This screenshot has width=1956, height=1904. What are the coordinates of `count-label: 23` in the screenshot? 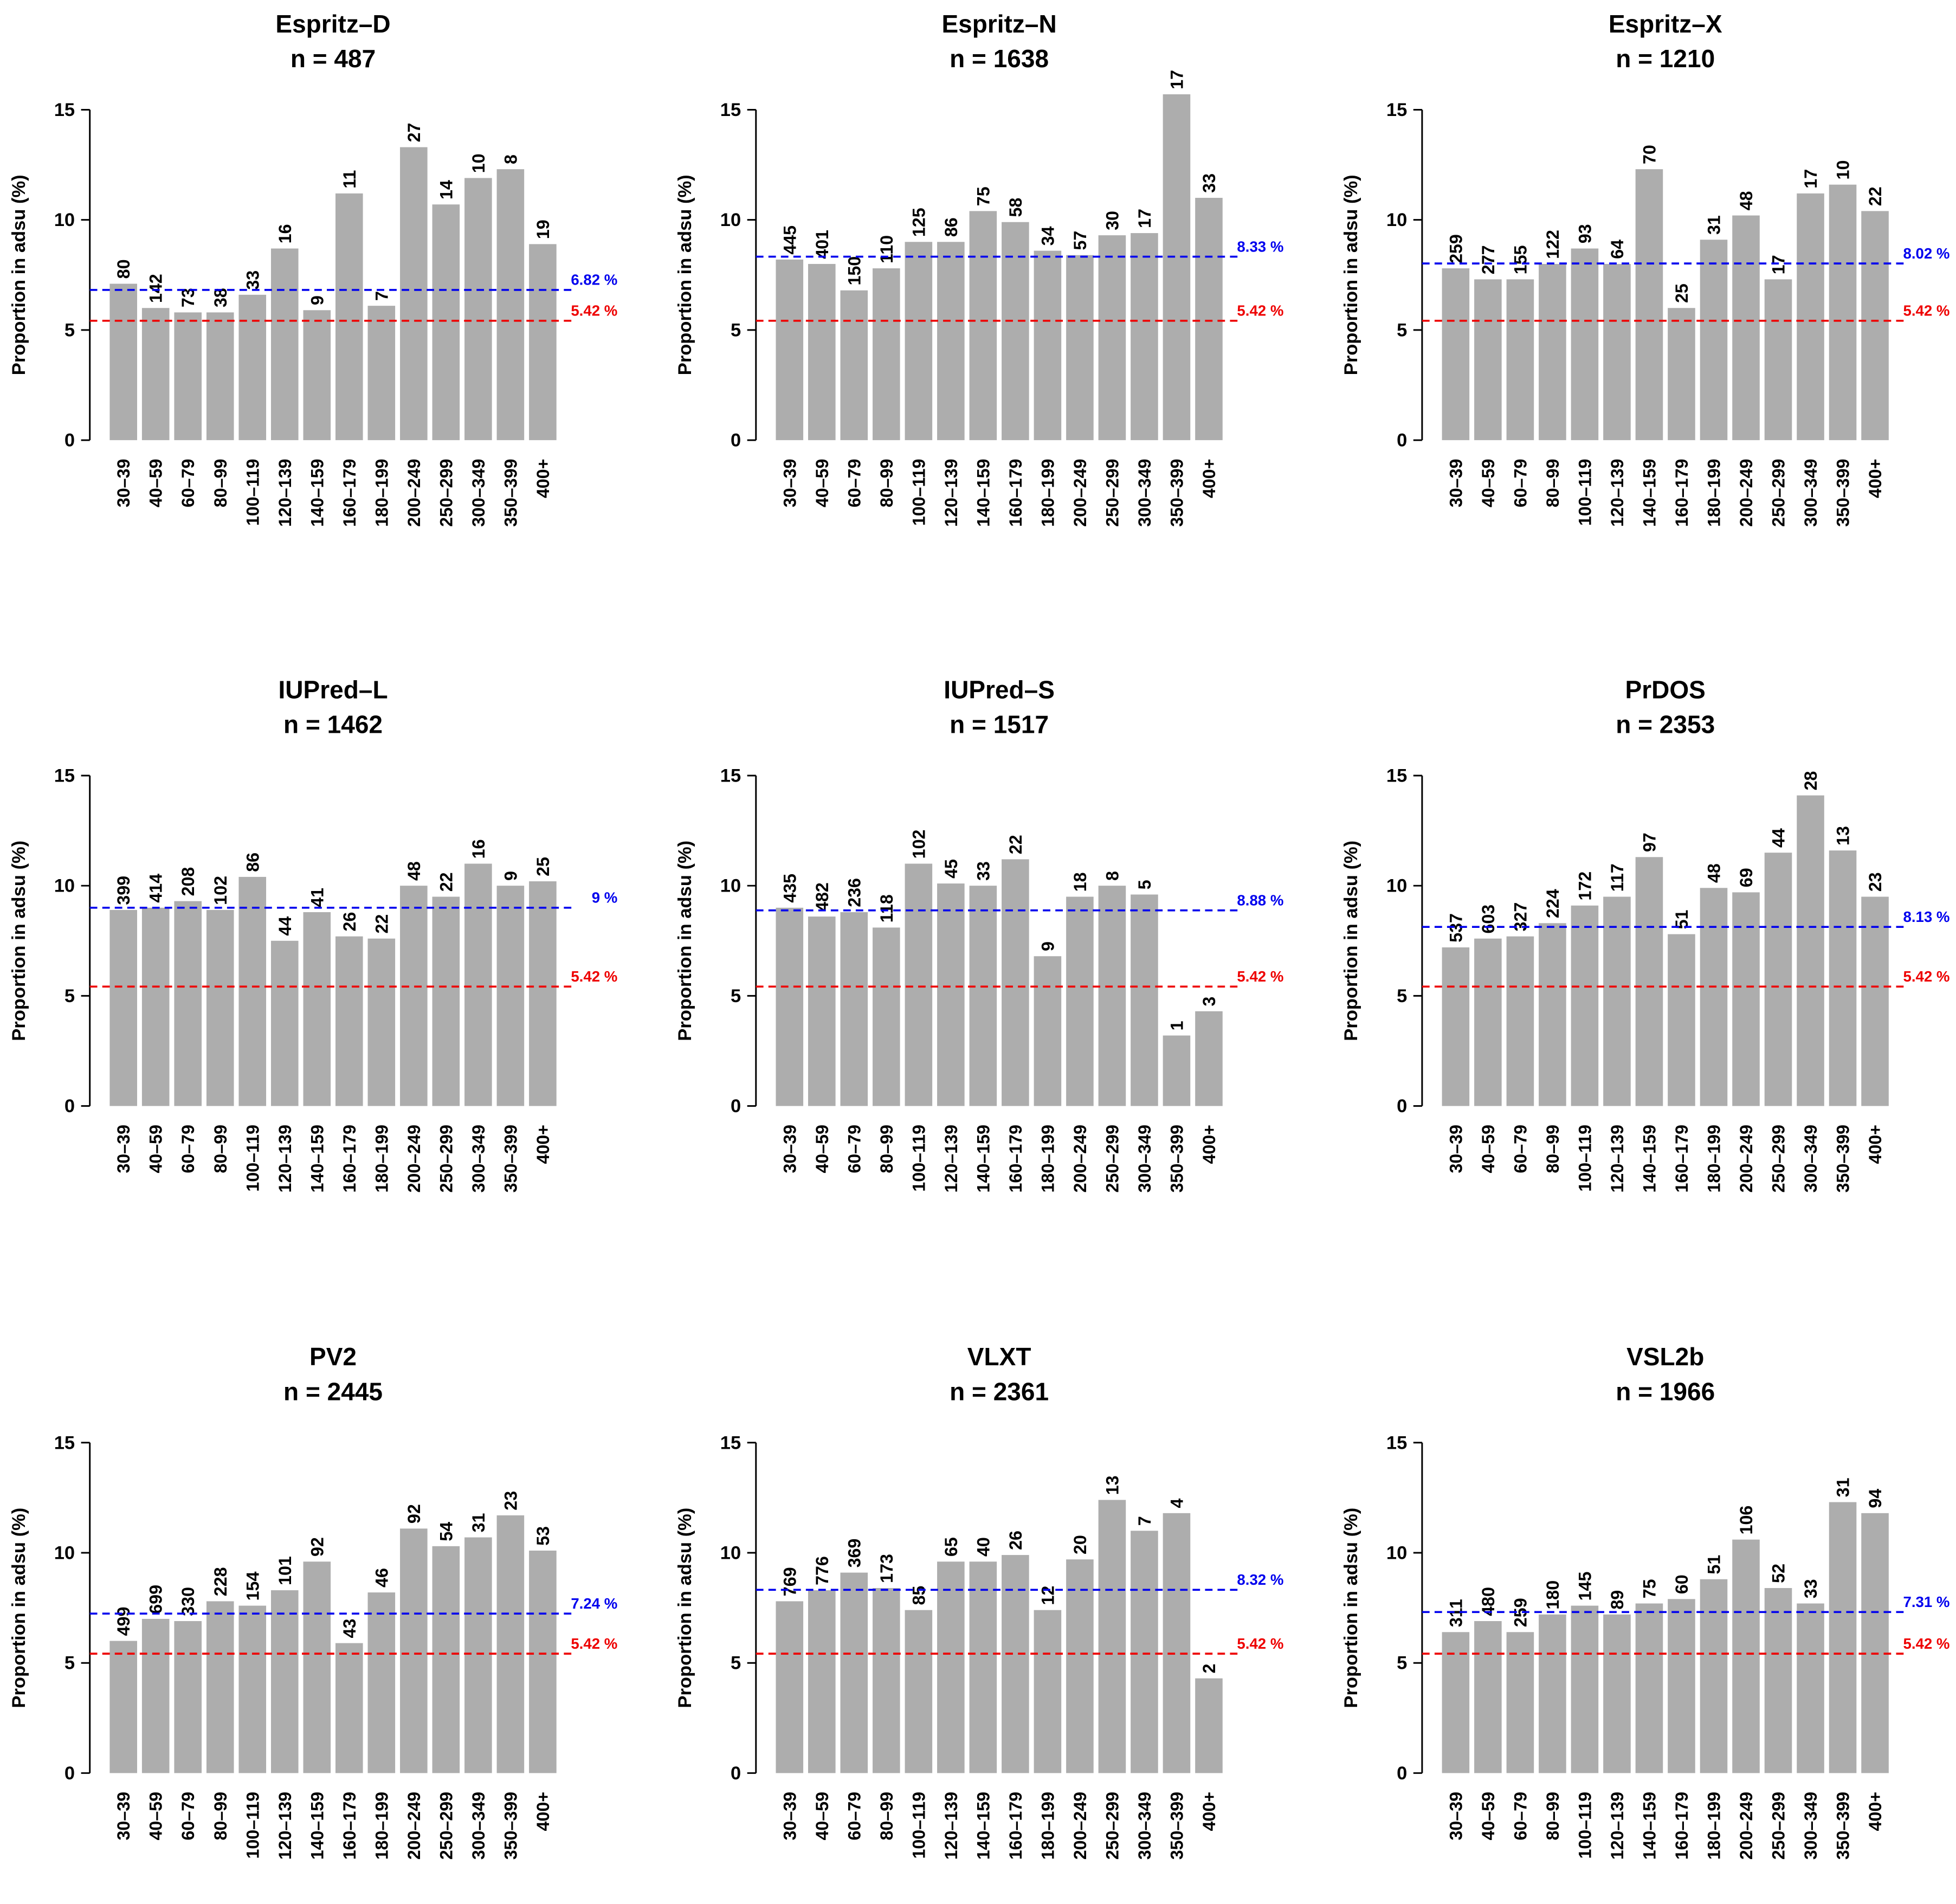 It's located at (510, 1501).